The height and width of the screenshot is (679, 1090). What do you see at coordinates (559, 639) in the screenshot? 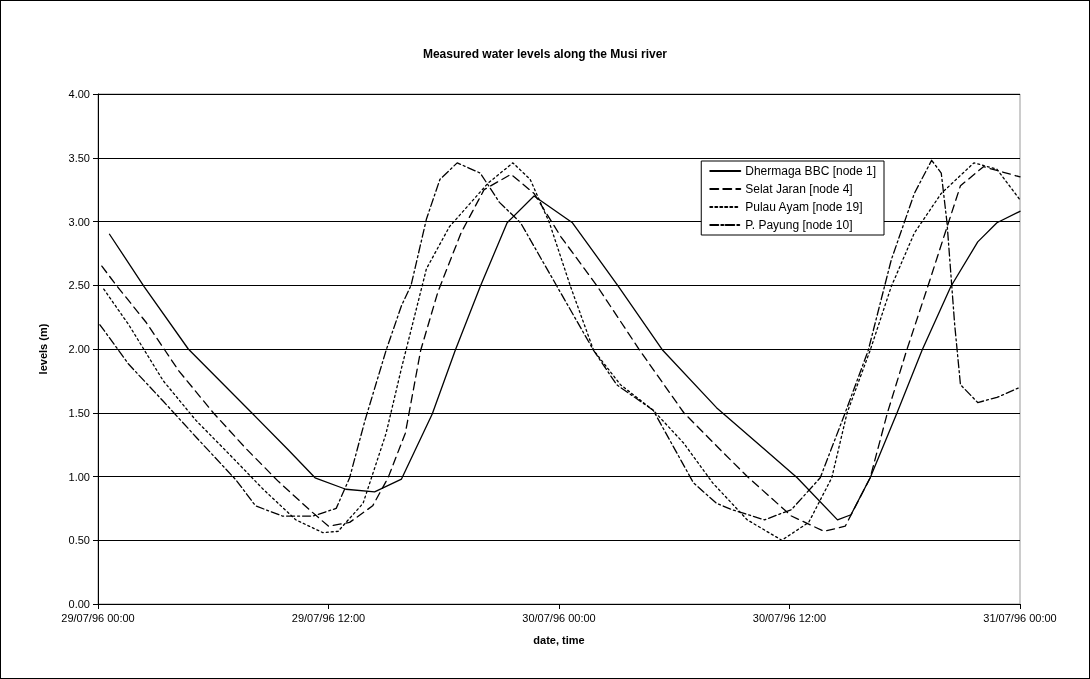
I see `x-axis-title: date, time` at bounding box center [559, 639].